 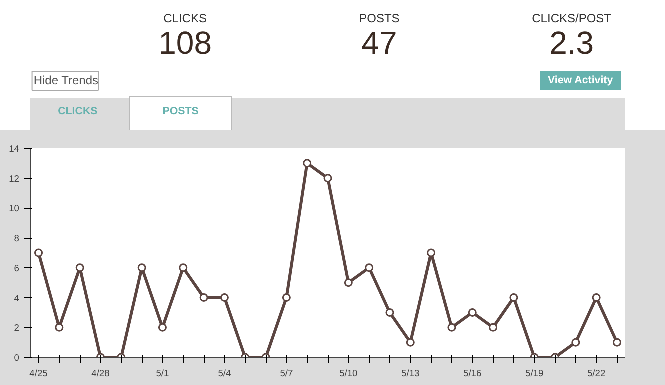 I want to click on y-tick-label: 14, so click(x=14, y=149).